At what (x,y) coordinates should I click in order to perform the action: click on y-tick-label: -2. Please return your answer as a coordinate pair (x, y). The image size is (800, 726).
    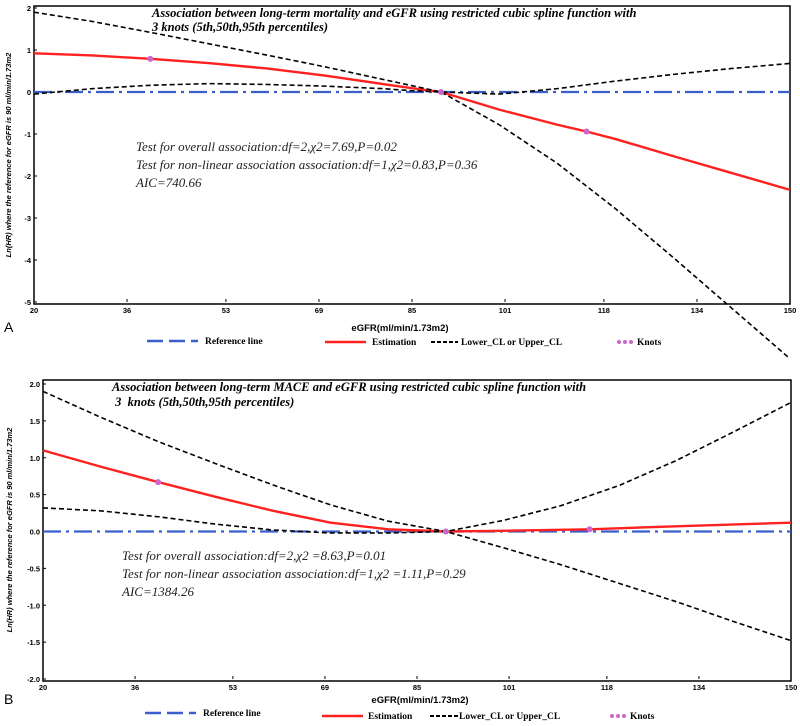
    Looking at the image, I should click on (27, 176).